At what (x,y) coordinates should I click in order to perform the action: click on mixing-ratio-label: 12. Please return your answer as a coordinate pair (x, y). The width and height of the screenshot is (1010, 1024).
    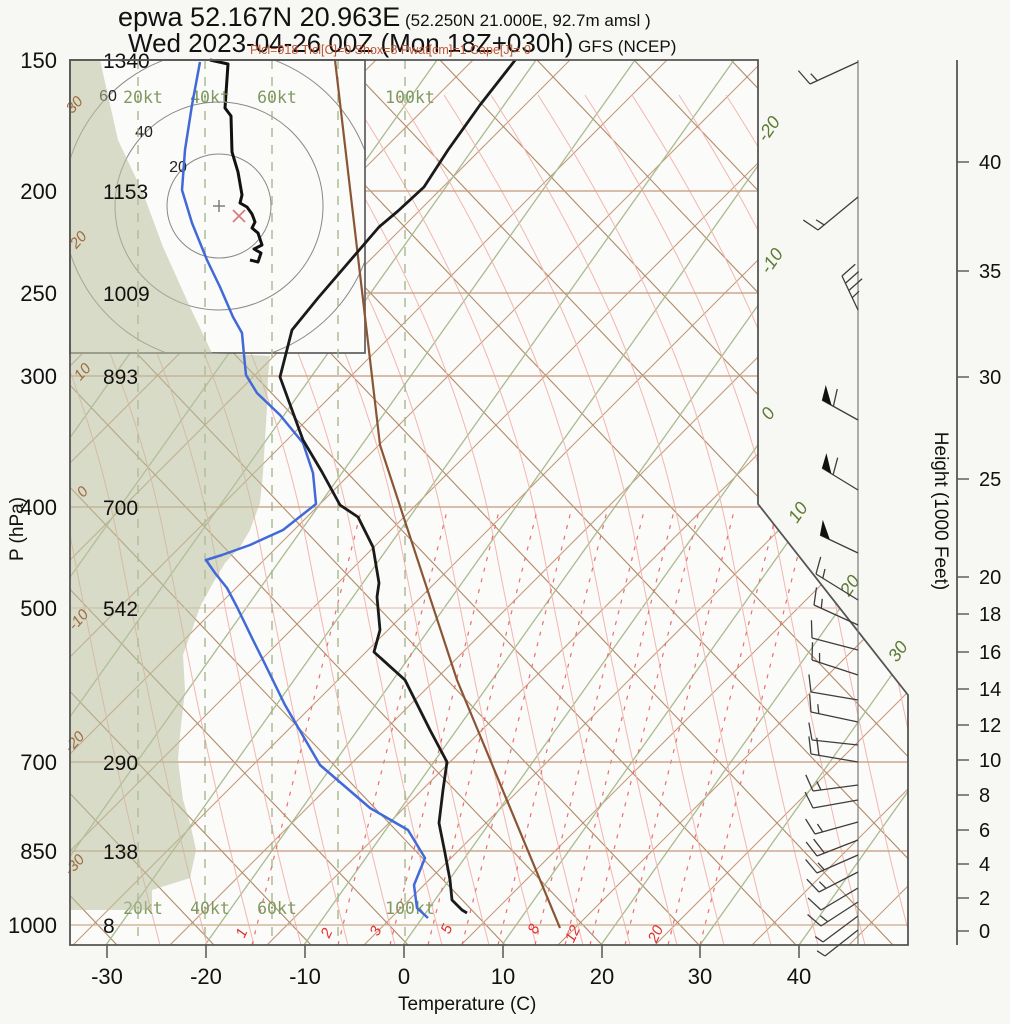
    Looking at the image, I should click on (573, 933).